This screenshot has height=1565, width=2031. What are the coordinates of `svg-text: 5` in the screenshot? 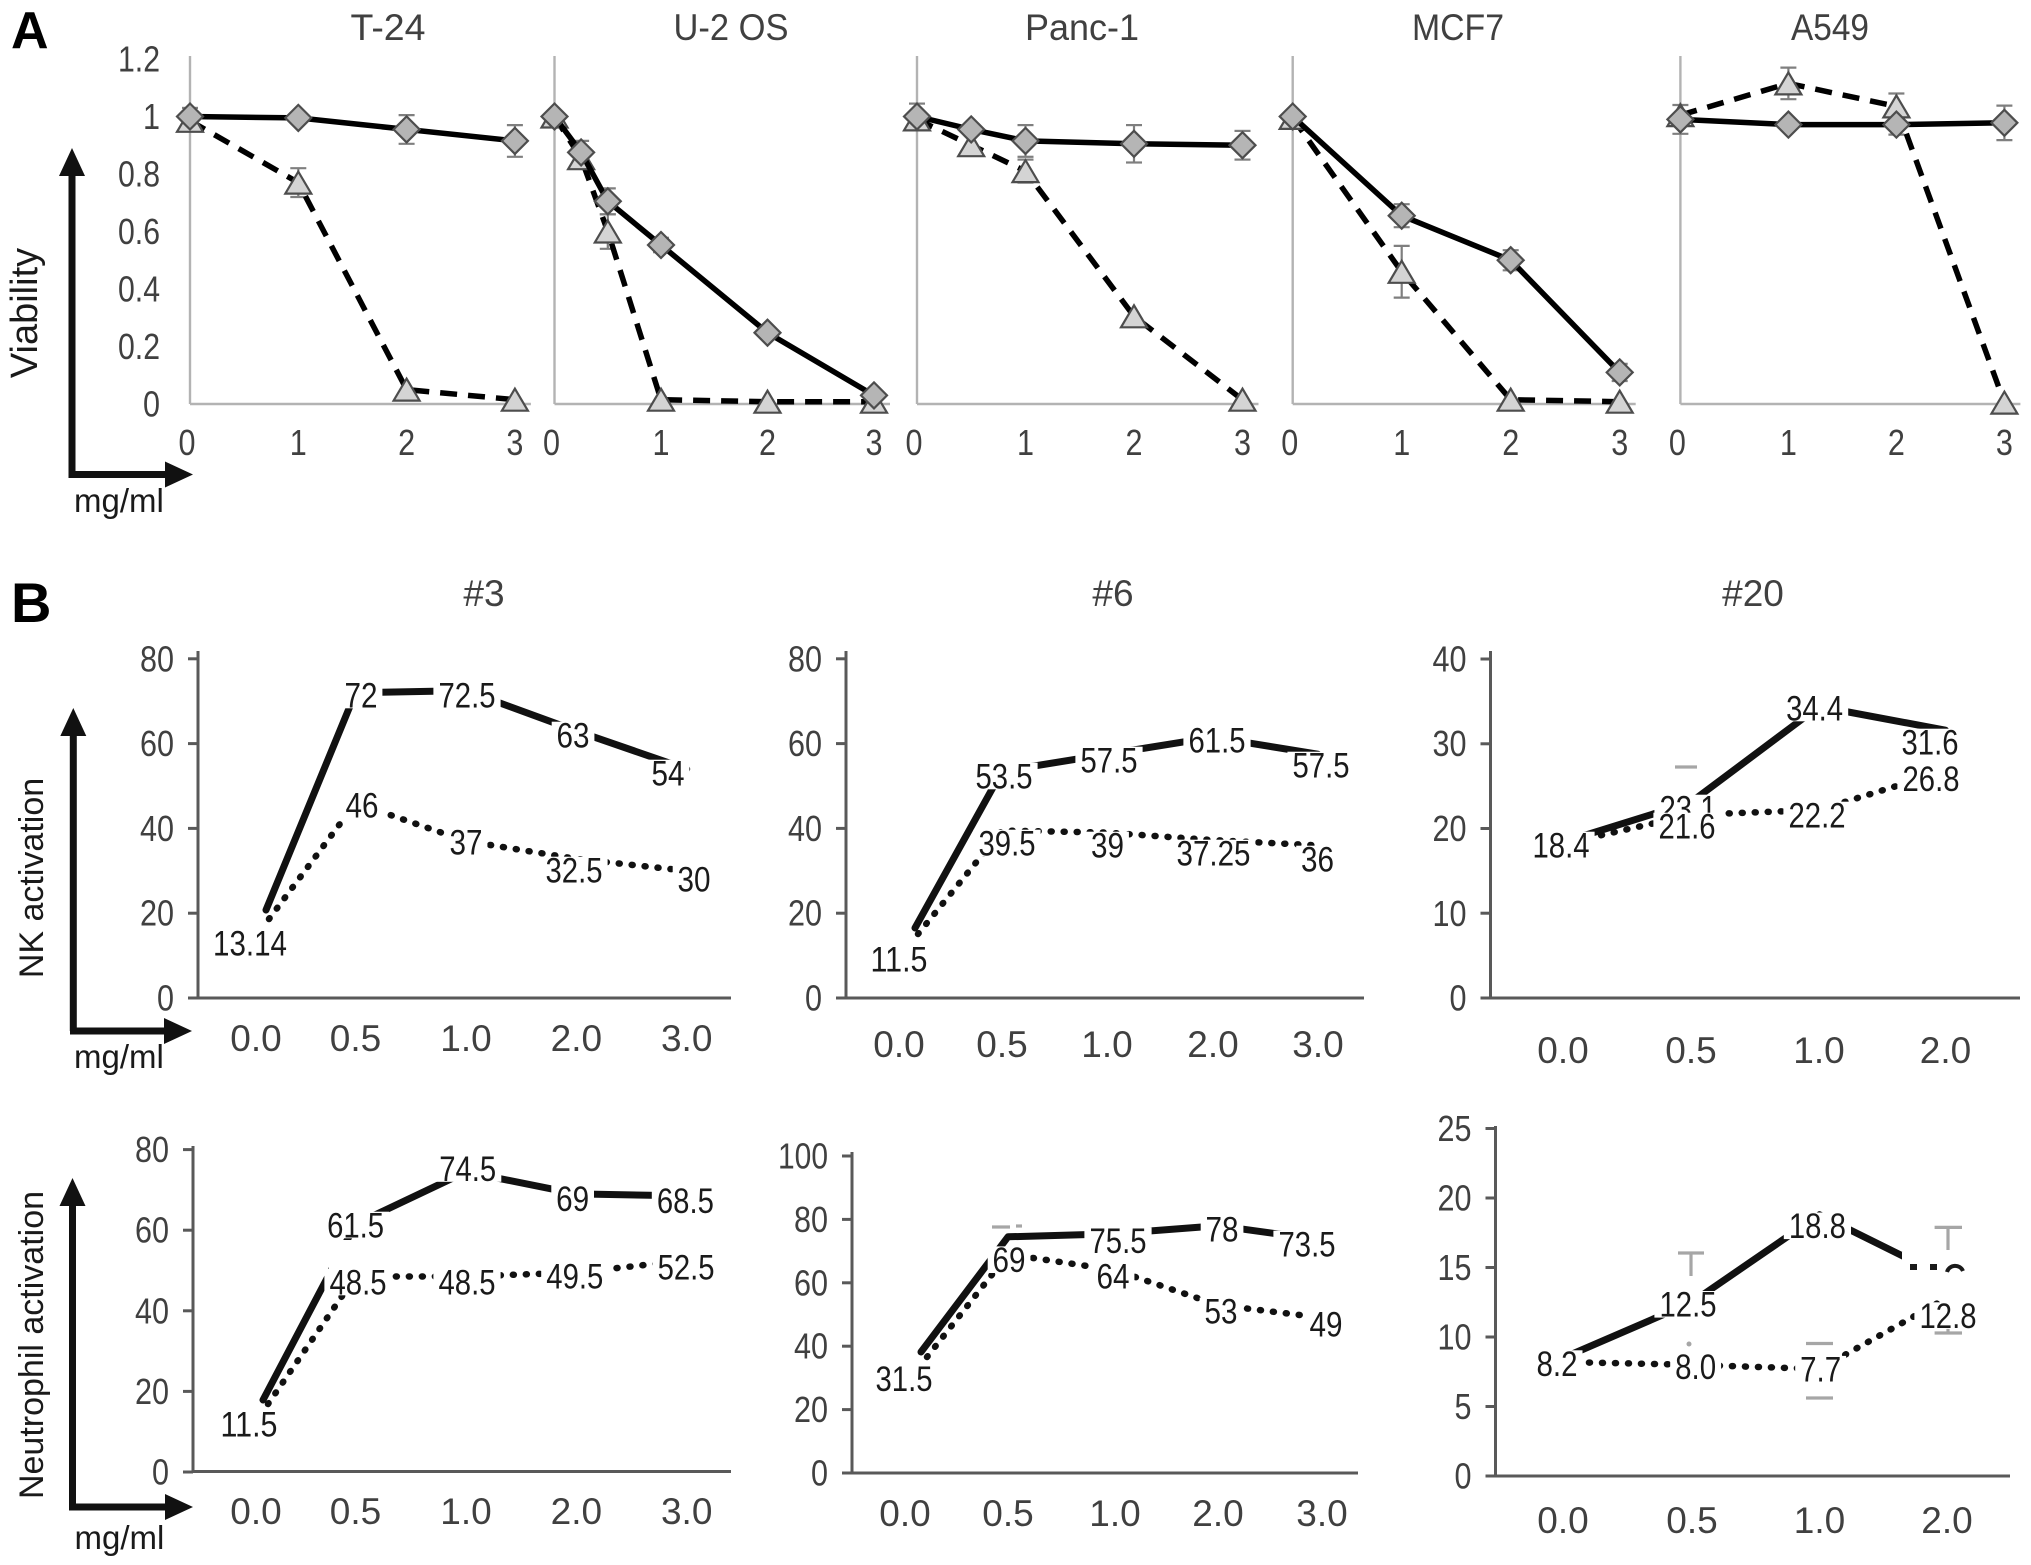 It's located at (1463, 1406).